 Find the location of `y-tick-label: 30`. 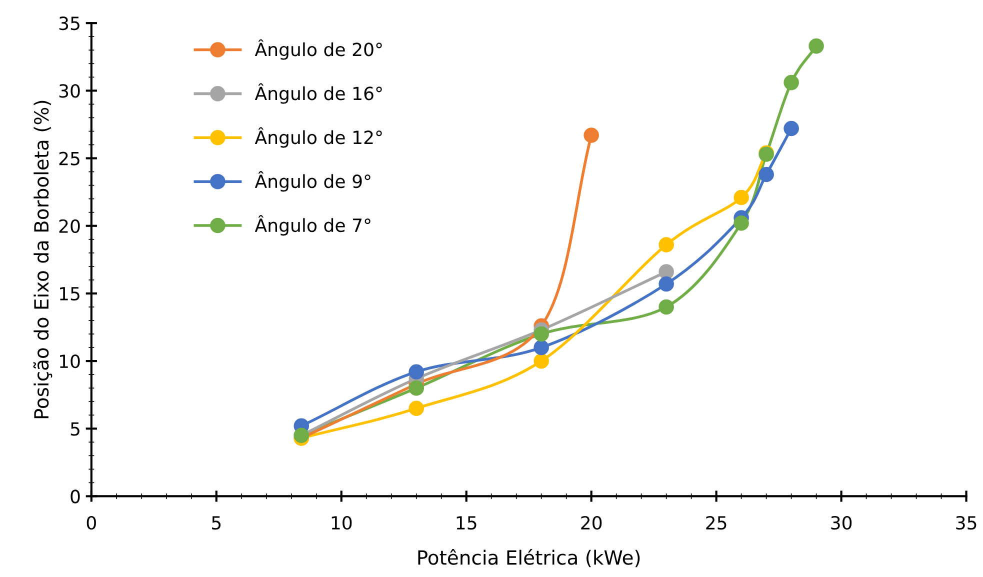

y-tick-label: 30 is located at coordinates (69, 91).